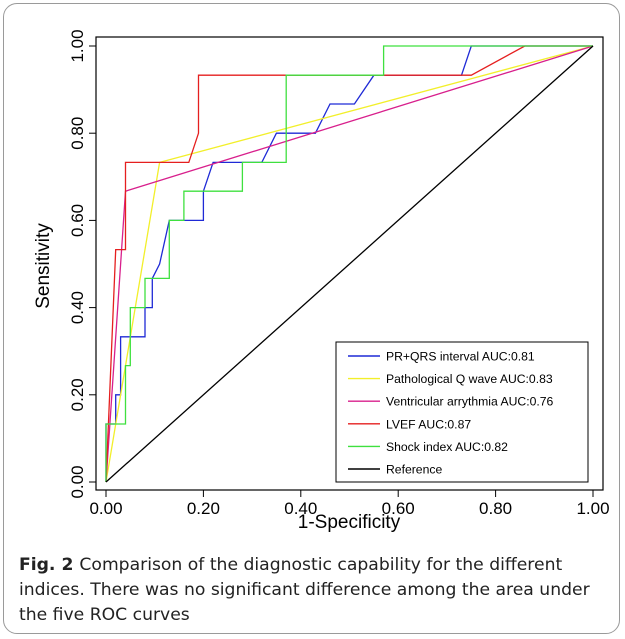 The height and width of the screenshot is (639, 625). I want to click on y-tick-label: 0.60, so click(77, 220).